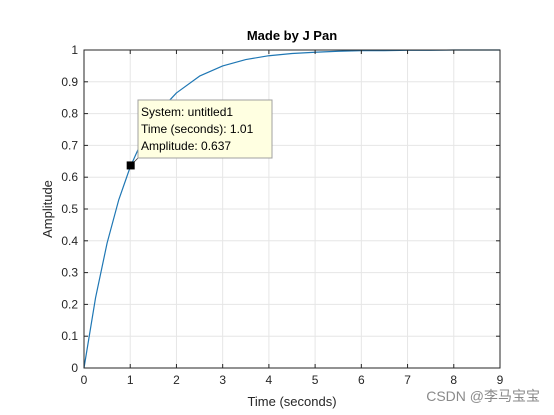  What do you see at coordinates (361, 380) in the screenshot?
I see `x-tick-label: 6` at bounding box center [361, 380].